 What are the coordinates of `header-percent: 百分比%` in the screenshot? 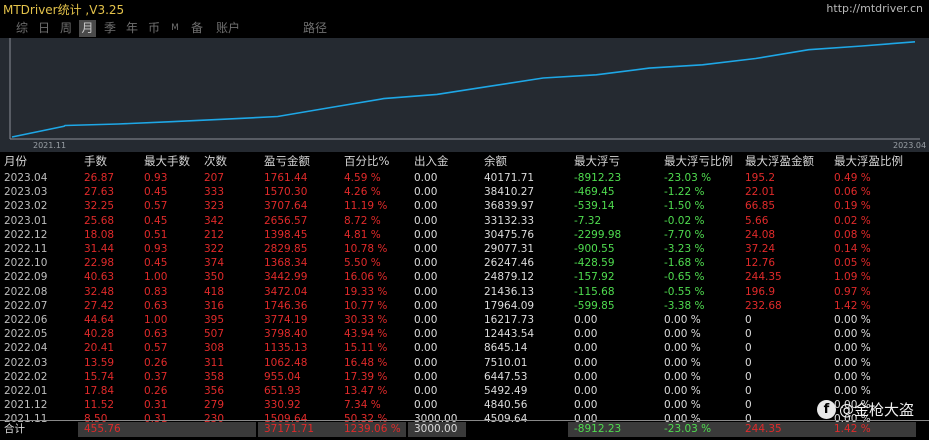 It's located at (367, 161).